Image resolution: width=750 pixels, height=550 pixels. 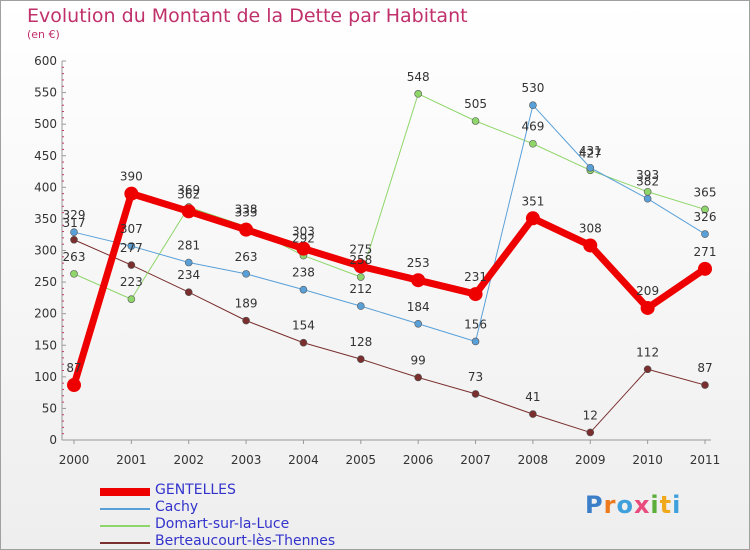 I want to click on value-label-berteaucourt-l-s-thennes: 277, so click(x=131, y=248).